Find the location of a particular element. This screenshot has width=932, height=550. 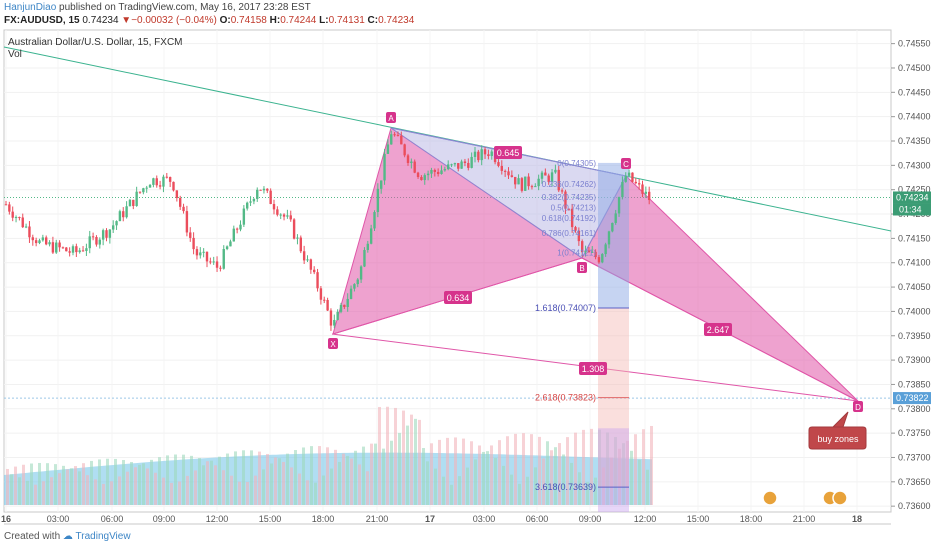

x-tick-label: 03:00 is located at coordinates (484, 519).